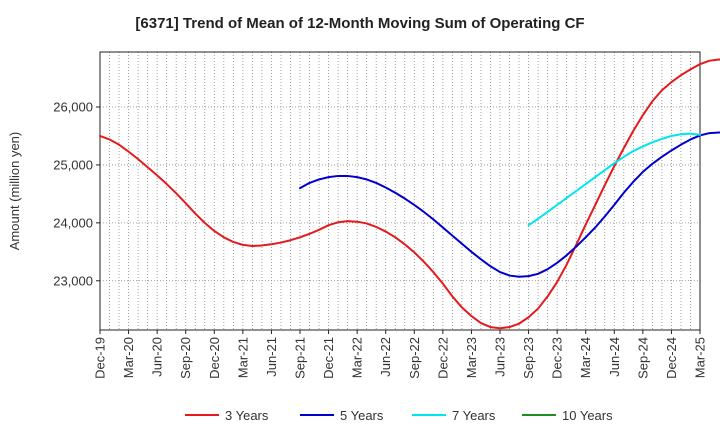 Image resolution: width=720 pixels, height=445 pixels. Describe the element at coordinates (185, 358) in the screenshot. I see `x-tick-label: Sep-20` at that location.